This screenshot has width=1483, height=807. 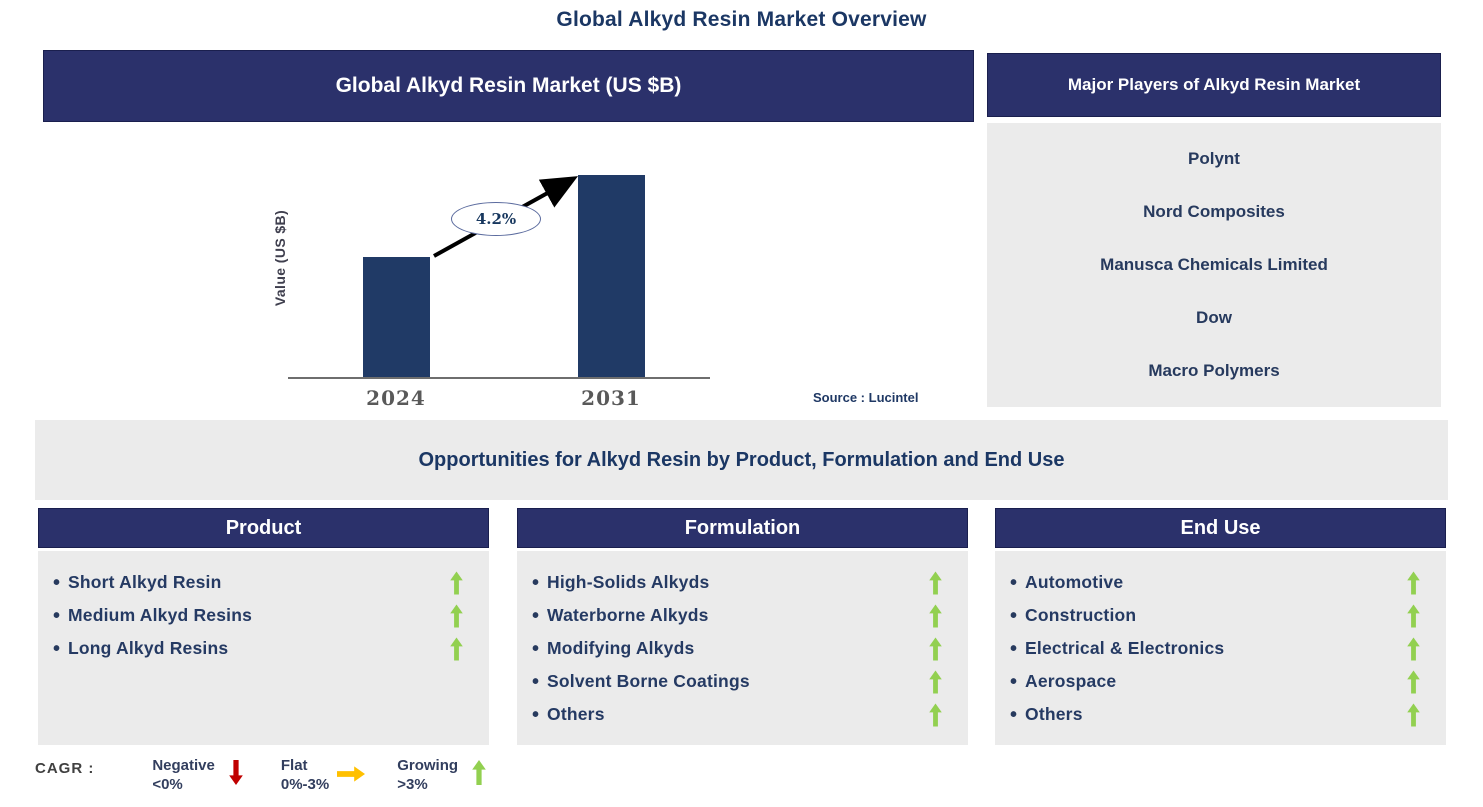 I want to click on x-tick-2031: 2031, so click(x=611, y=398).